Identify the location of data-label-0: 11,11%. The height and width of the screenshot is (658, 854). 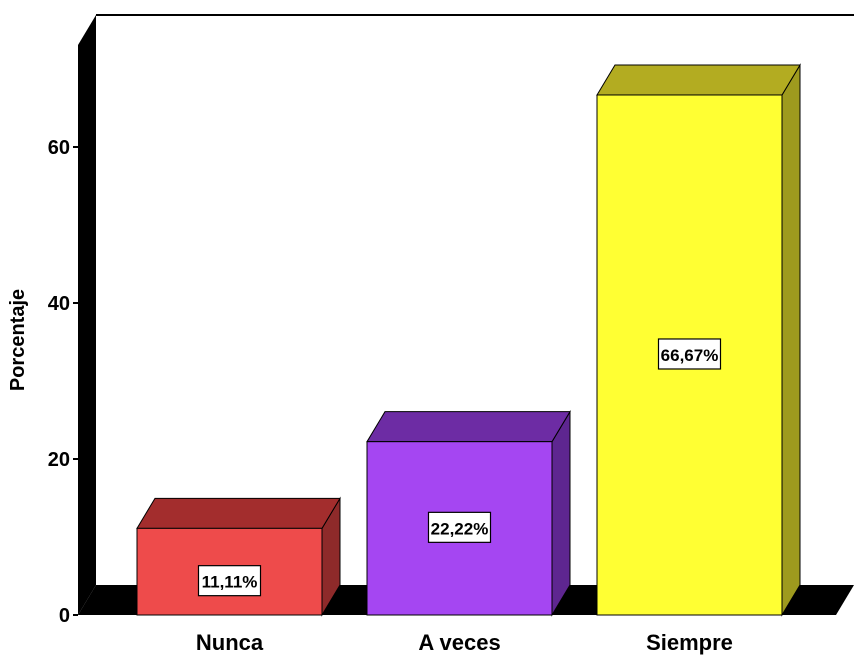
(230, 582).